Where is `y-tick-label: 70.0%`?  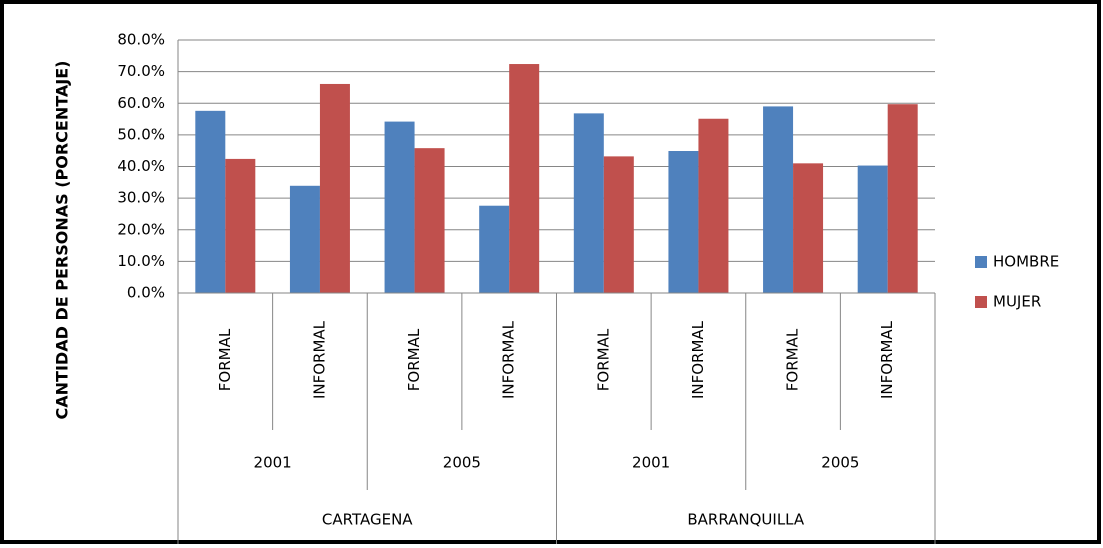 y-tick-label: 70.0% is located at coordinates (141, 71).